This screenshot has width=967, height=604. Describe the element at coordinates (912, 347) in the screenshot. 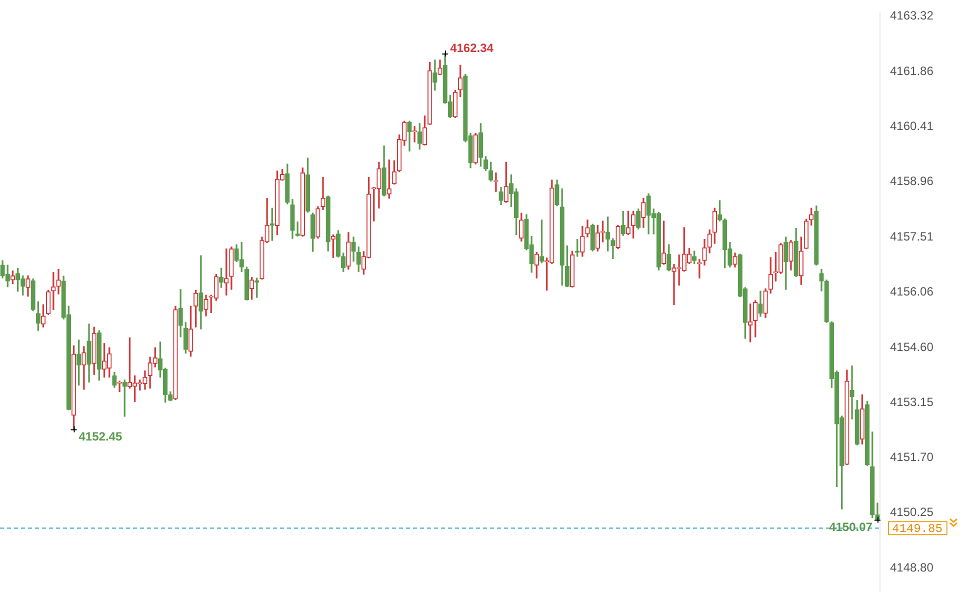

I see `y-tick-label: 4154.60` at that location.